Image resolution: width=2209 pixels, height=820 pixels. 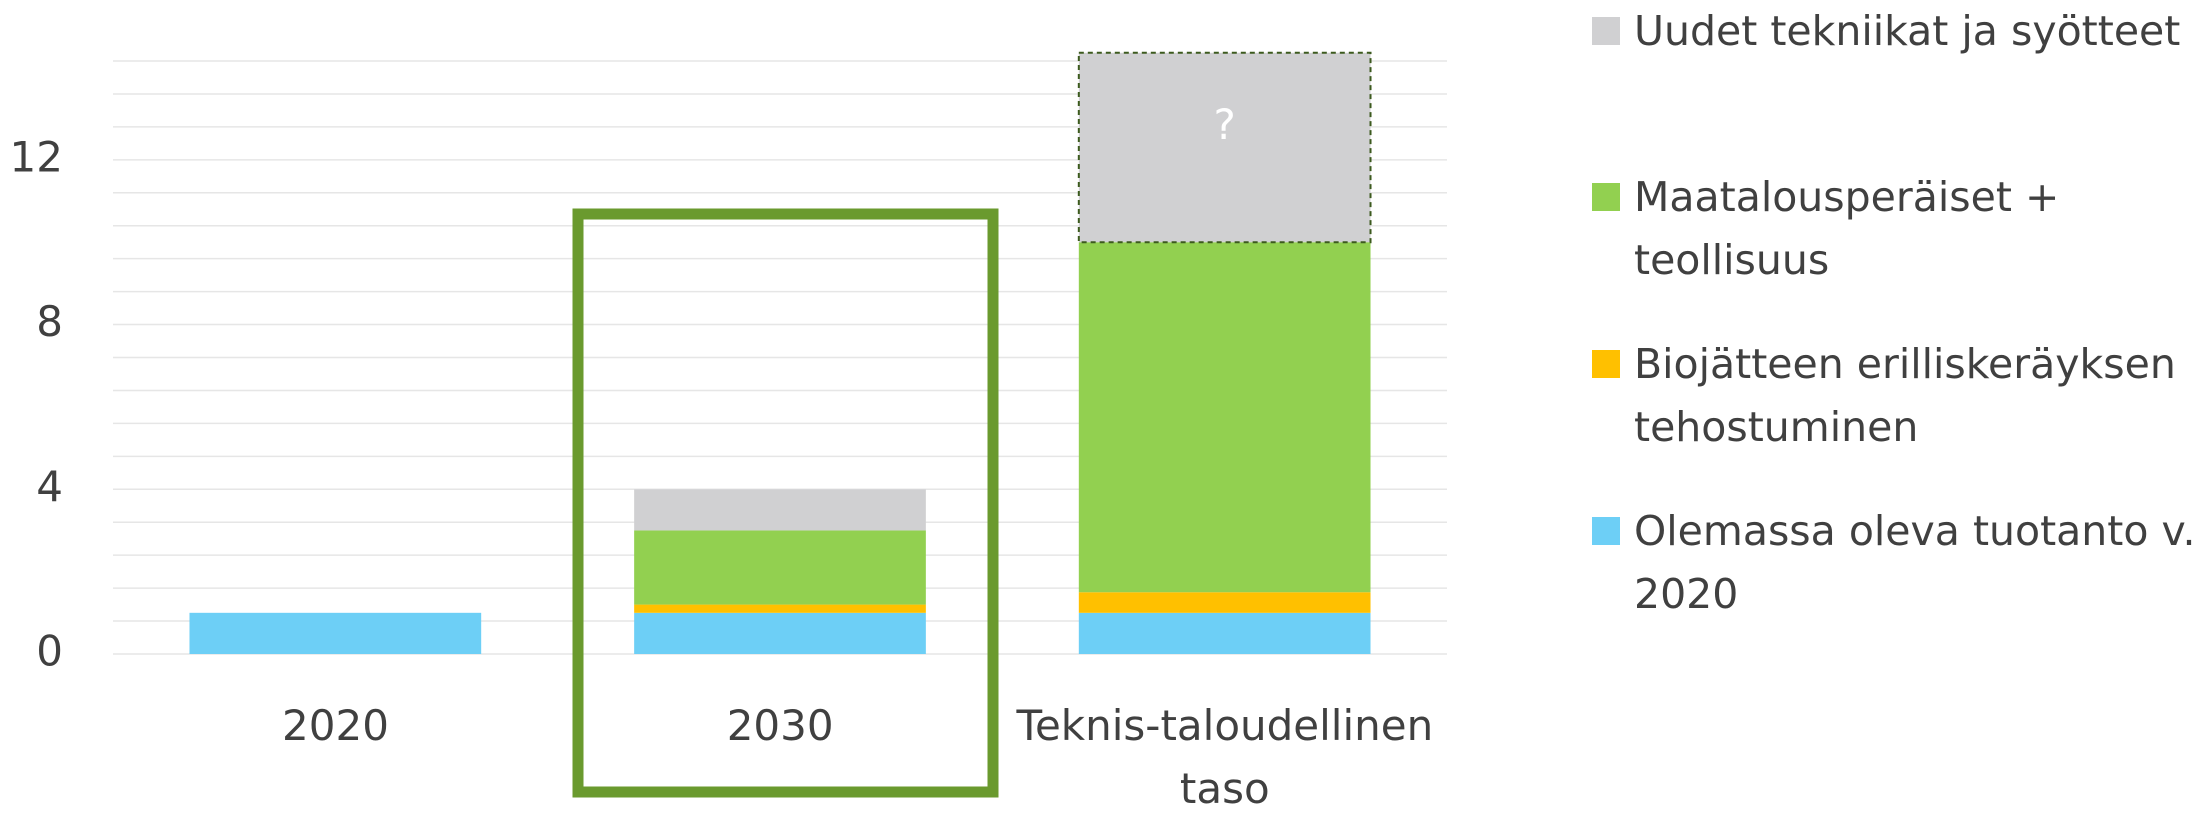 I want to click on legend-label: Biojätteen erilliskeräyksen tehostuminen, so click(x=1905, y=395).